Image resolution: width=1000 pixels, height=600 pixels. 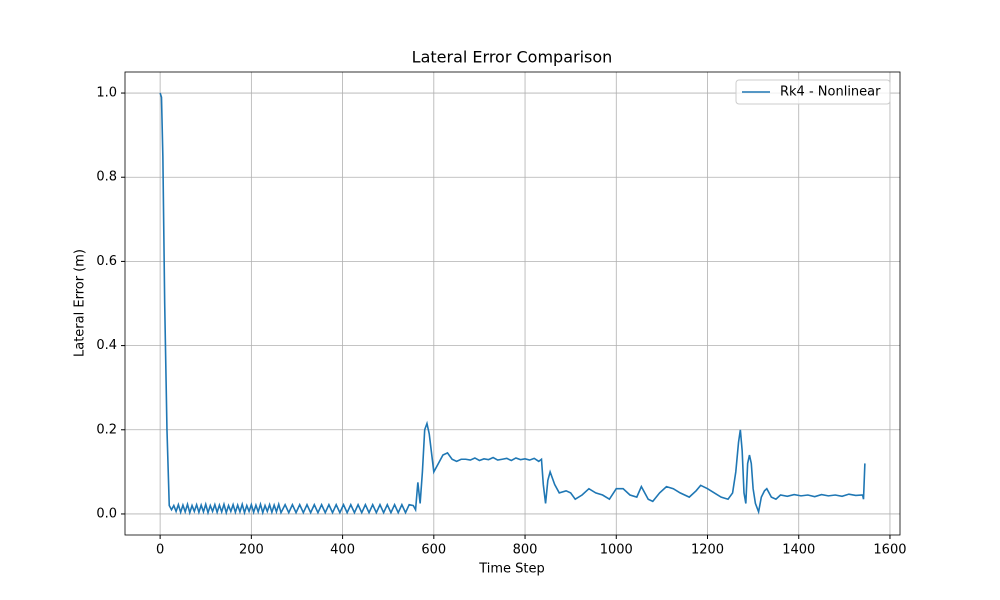 I want to click on x-tick-label: 800, so click(x=525, y=550).